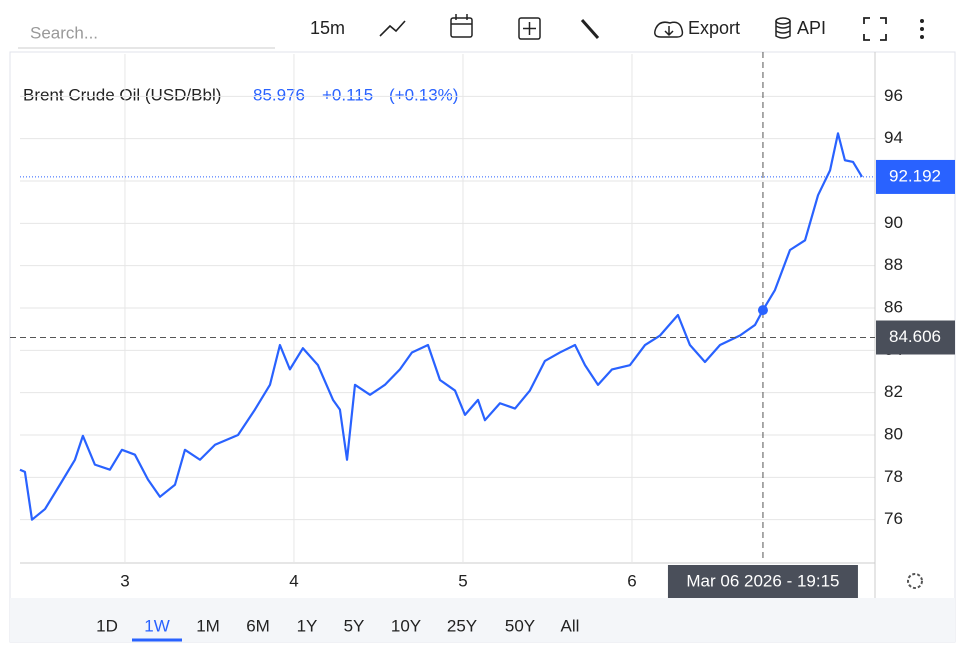  I want to click on instrument-name: Brent Crude Oil (USD/Bbl), so click(122, 94).